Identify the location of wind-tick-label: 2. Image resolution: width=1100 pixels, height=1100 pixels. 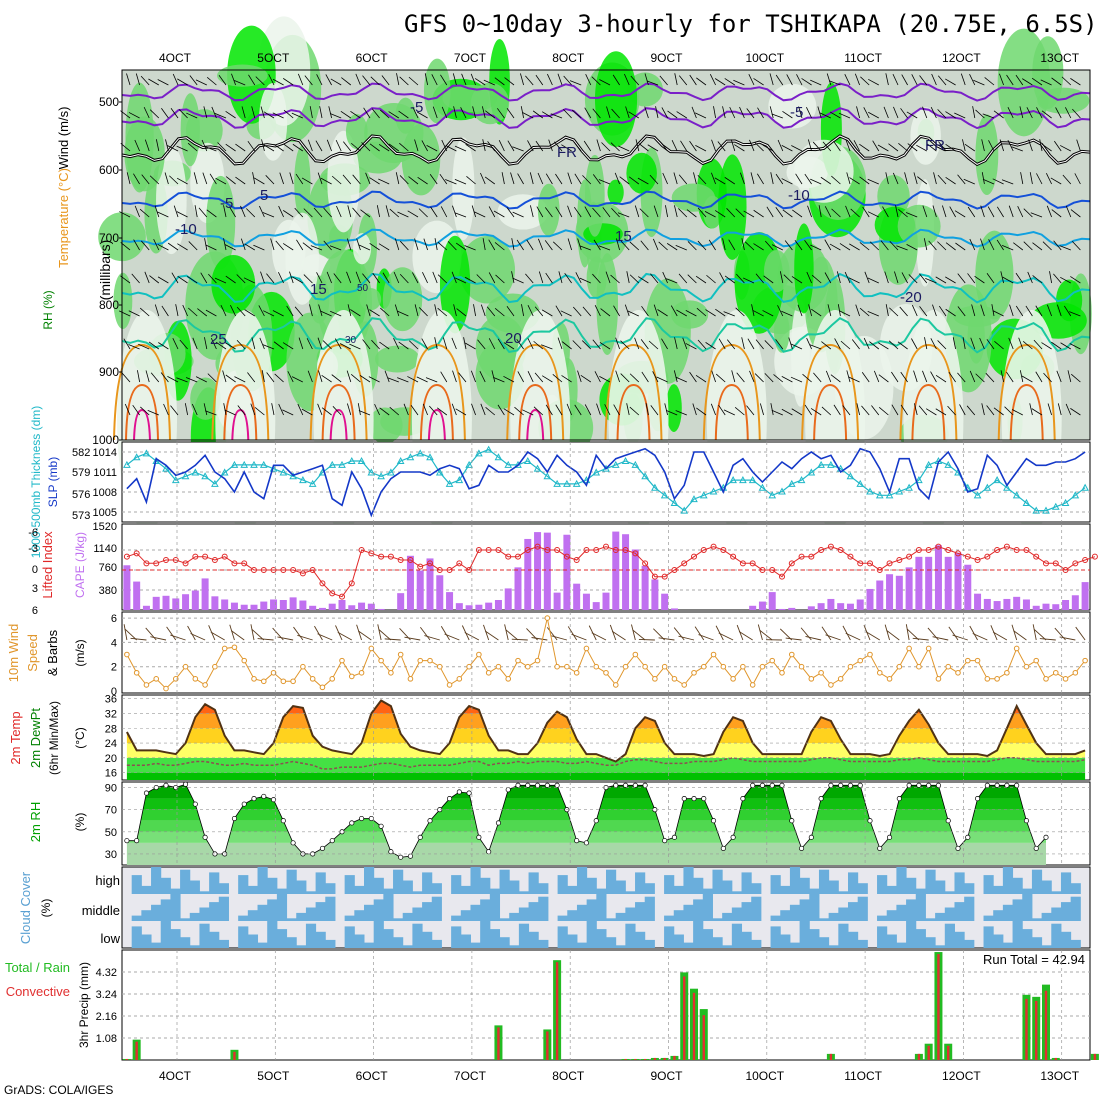
(114, 668).